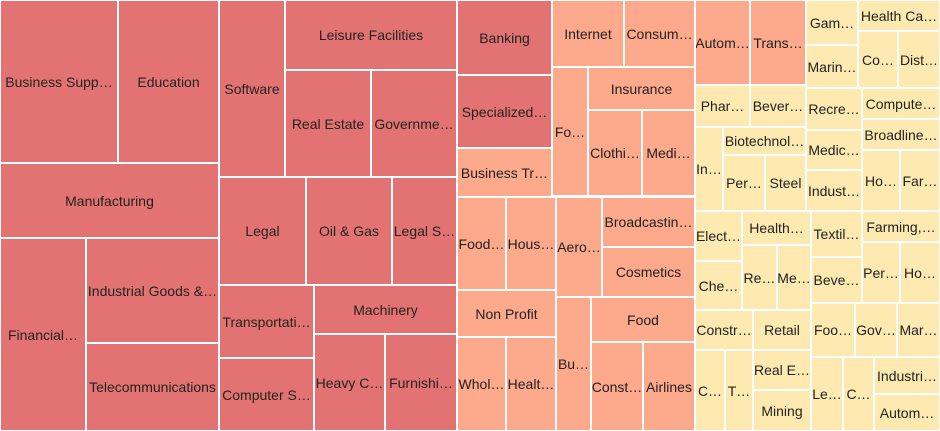  I want to click on treemap-tile: Real Estate, so click(328, 123).